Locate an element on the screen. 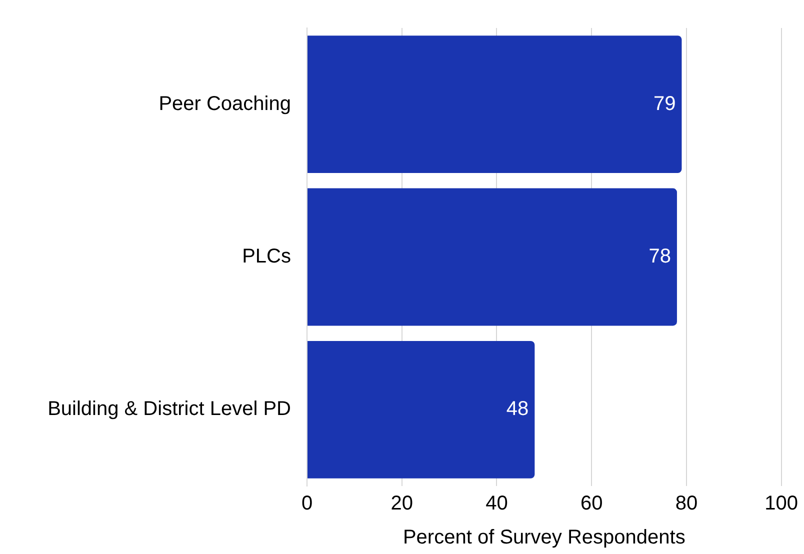 The height and width of the screenshot is (554, 804). x-tick-label: 40 is located at coordinates (497, 503).